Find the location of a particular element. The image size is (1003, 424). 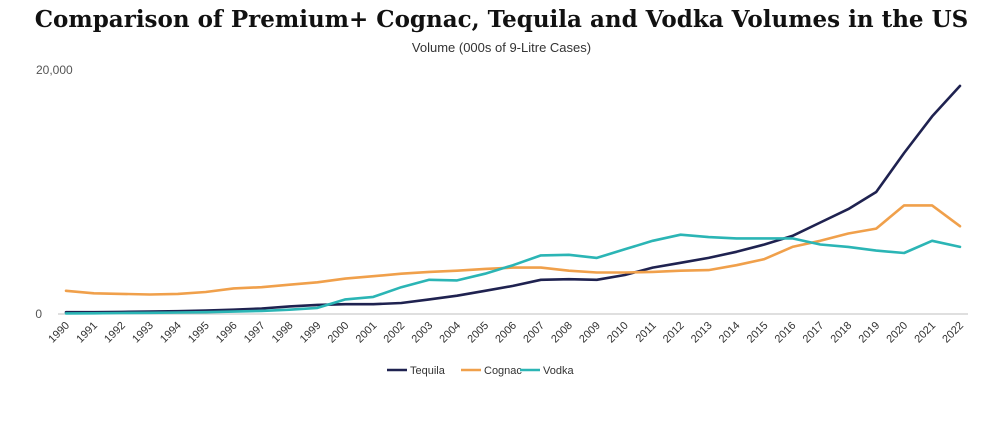

x-tick-label: 2010 is located at coordinates (618, 333).